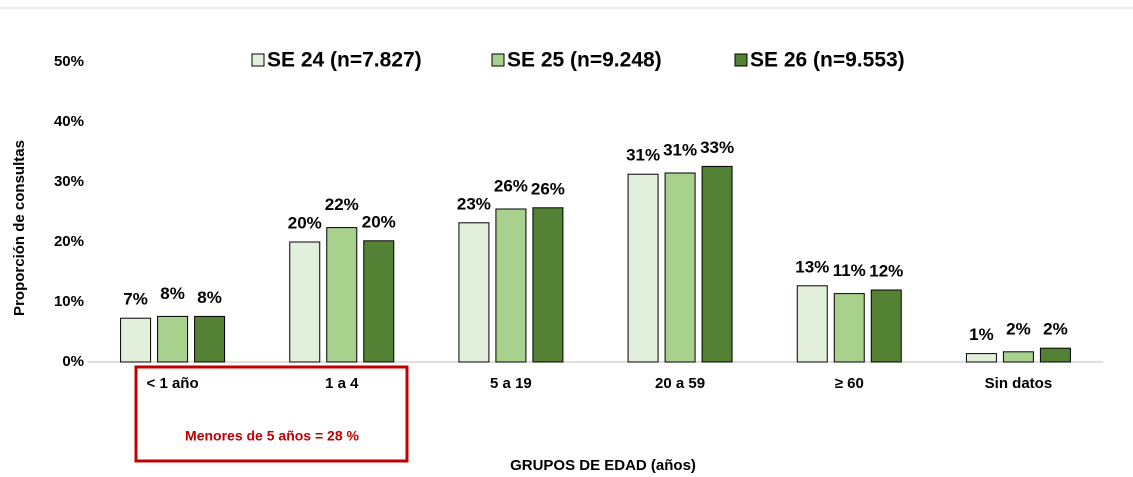 The width and height of the screenshot is (1133, 477). I want to click on value-label: 13%, so click(812, 266).